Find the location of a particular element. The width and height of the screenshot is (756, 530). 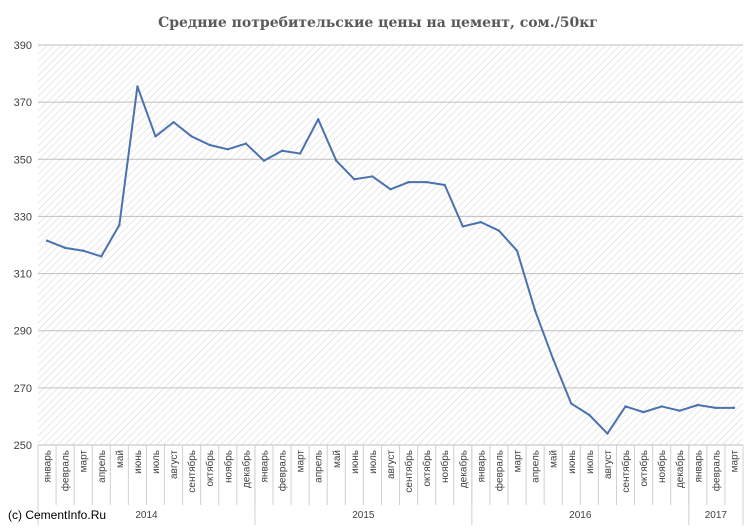

y-tick-label: 350 is located at coordinates (23, 160).